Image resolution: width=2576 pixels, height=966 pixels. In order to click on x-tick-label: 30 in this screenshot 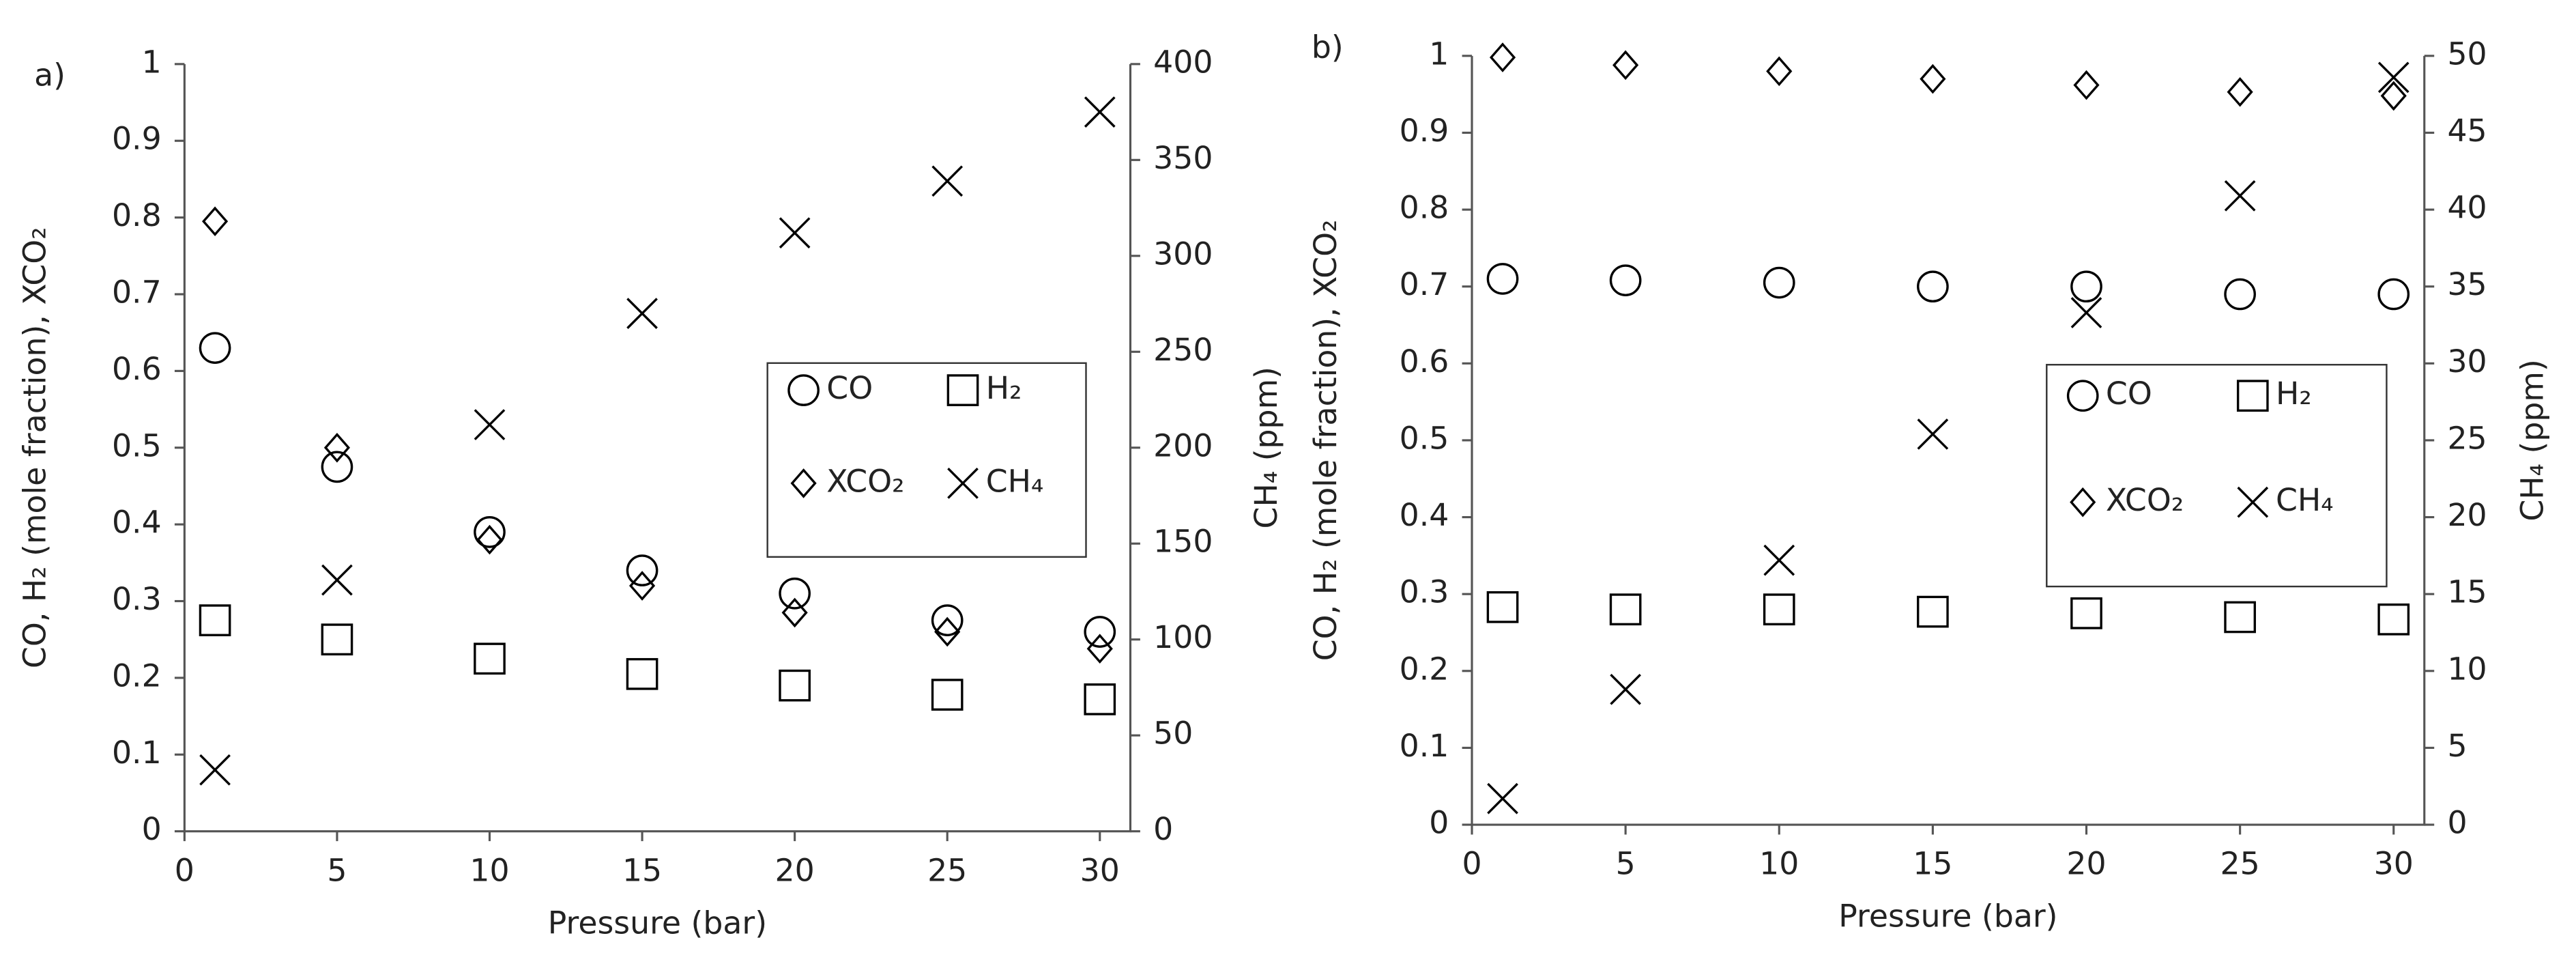, I will do `click(2394, 864)`.